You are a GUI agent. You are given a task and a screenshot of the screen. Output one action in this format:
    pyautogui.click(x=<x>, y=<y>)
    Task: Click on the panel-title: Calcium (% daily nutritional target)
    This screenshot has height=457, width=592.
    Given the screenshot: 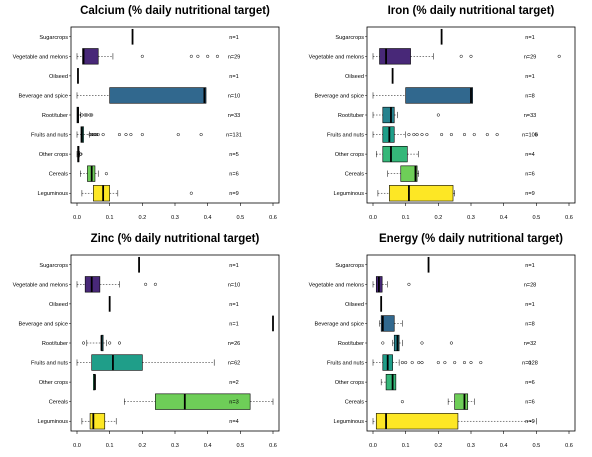 What is the action you would take?
    pyautogui.click(x=175, y=11)
    